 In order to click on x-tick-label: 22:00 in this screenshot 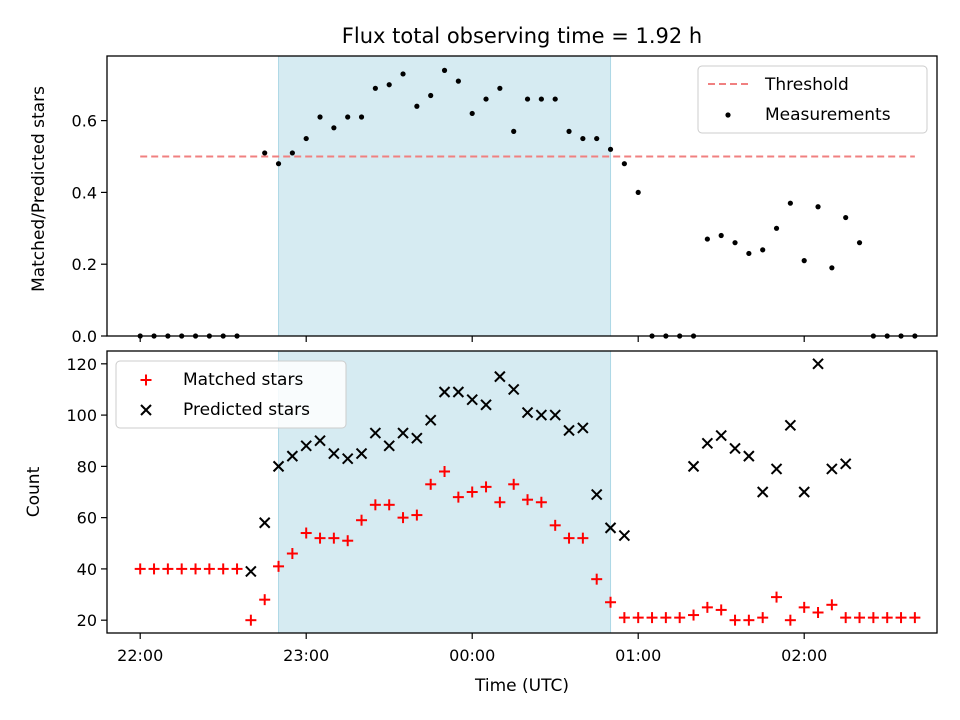, I will do `click(140, 655)`.